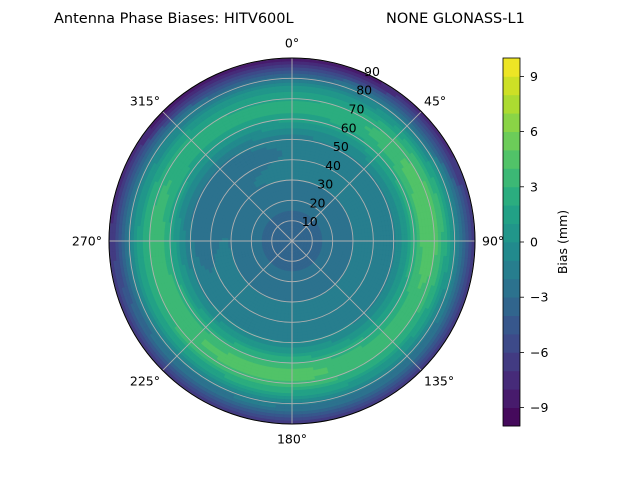  I want to click on chart-subtitle: NONE GLONASS-L1, so click(455, 19).